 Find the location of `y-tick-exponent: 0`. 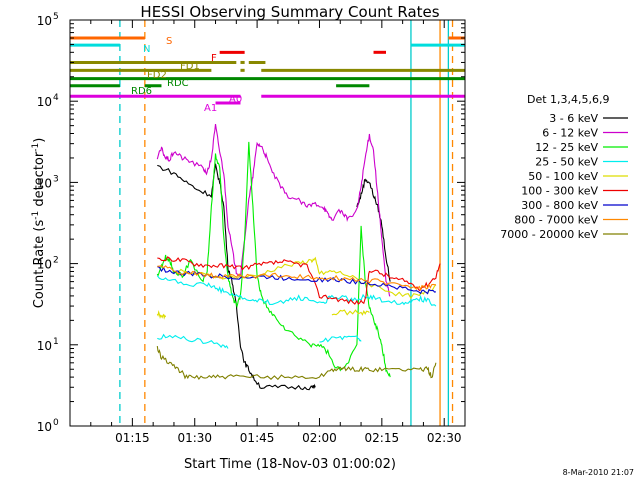

y-tick-exponent: 0 is located at coordinates (56, 423).